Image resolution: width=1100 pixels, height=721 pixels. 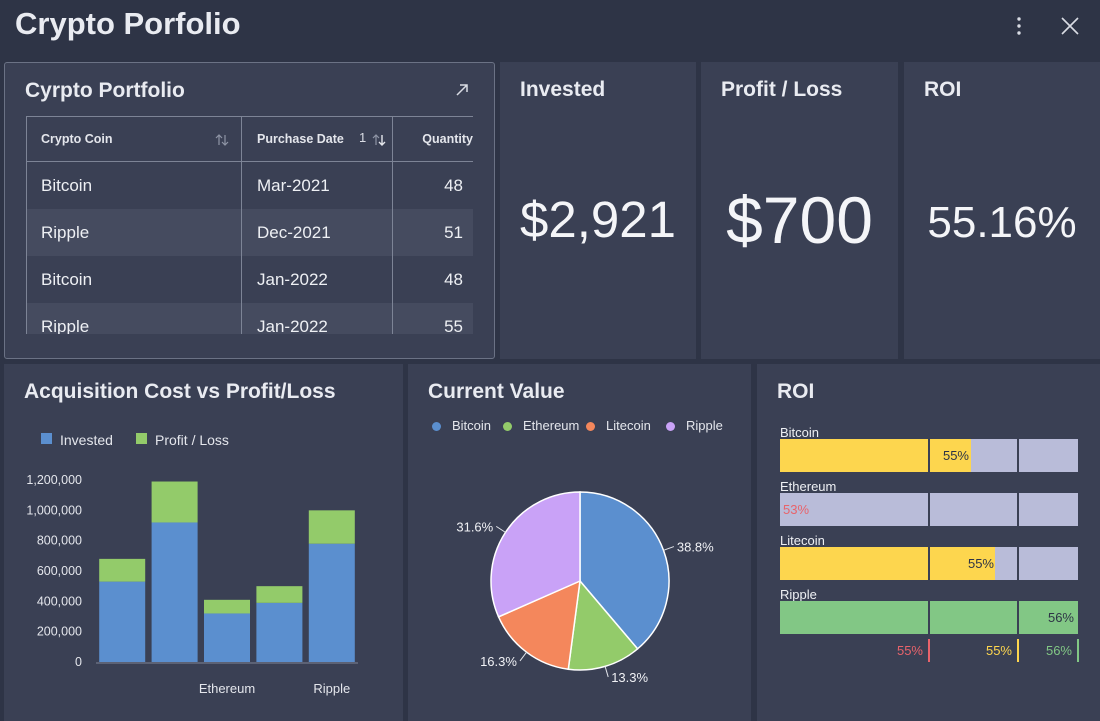 I want to click on portfolio-title: Cyrpto Portfolio, so click(x=105, y=90).